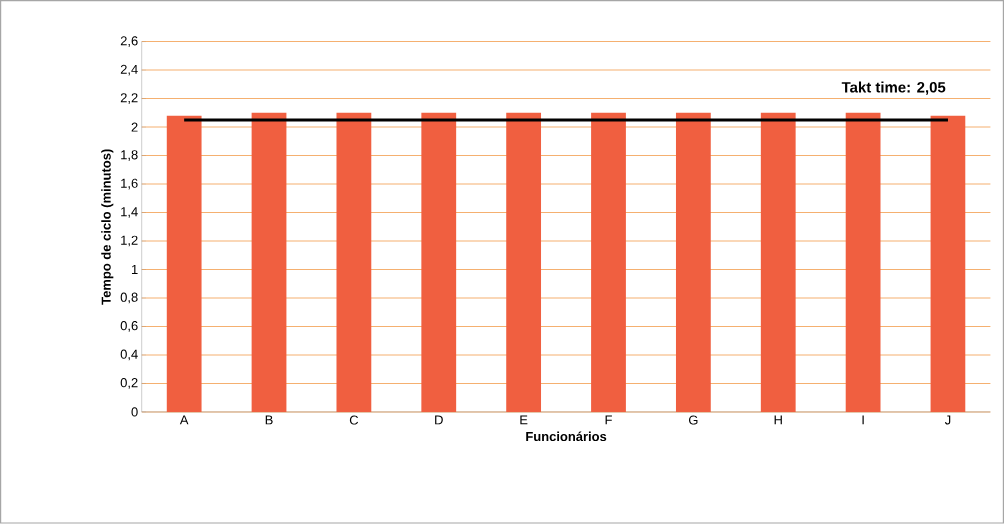  I want to click on x-tick-label: E, so click(524, 420).